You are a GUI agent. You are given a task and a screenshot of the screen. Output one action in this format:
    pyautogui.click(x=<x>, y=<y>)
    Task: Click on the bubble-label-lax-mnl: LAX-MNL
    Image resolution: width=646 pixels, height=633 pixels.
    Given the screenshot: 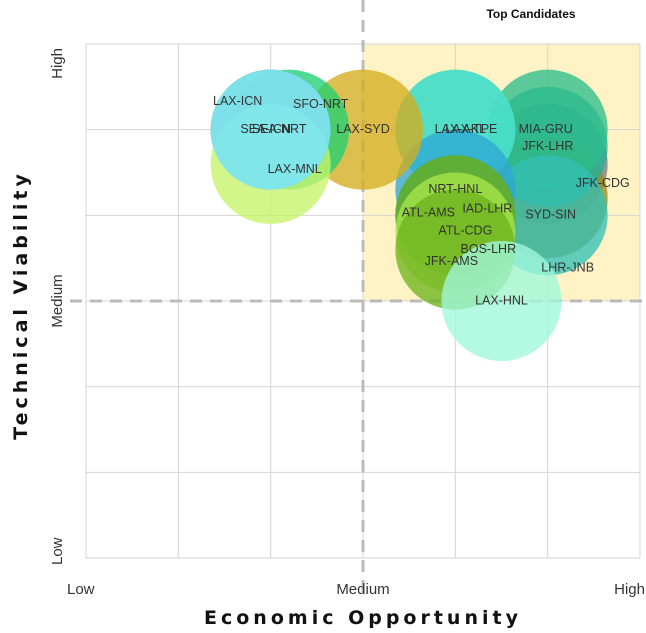 What is the action you would take?
    pyautogui.click(x=295, y=169)
    